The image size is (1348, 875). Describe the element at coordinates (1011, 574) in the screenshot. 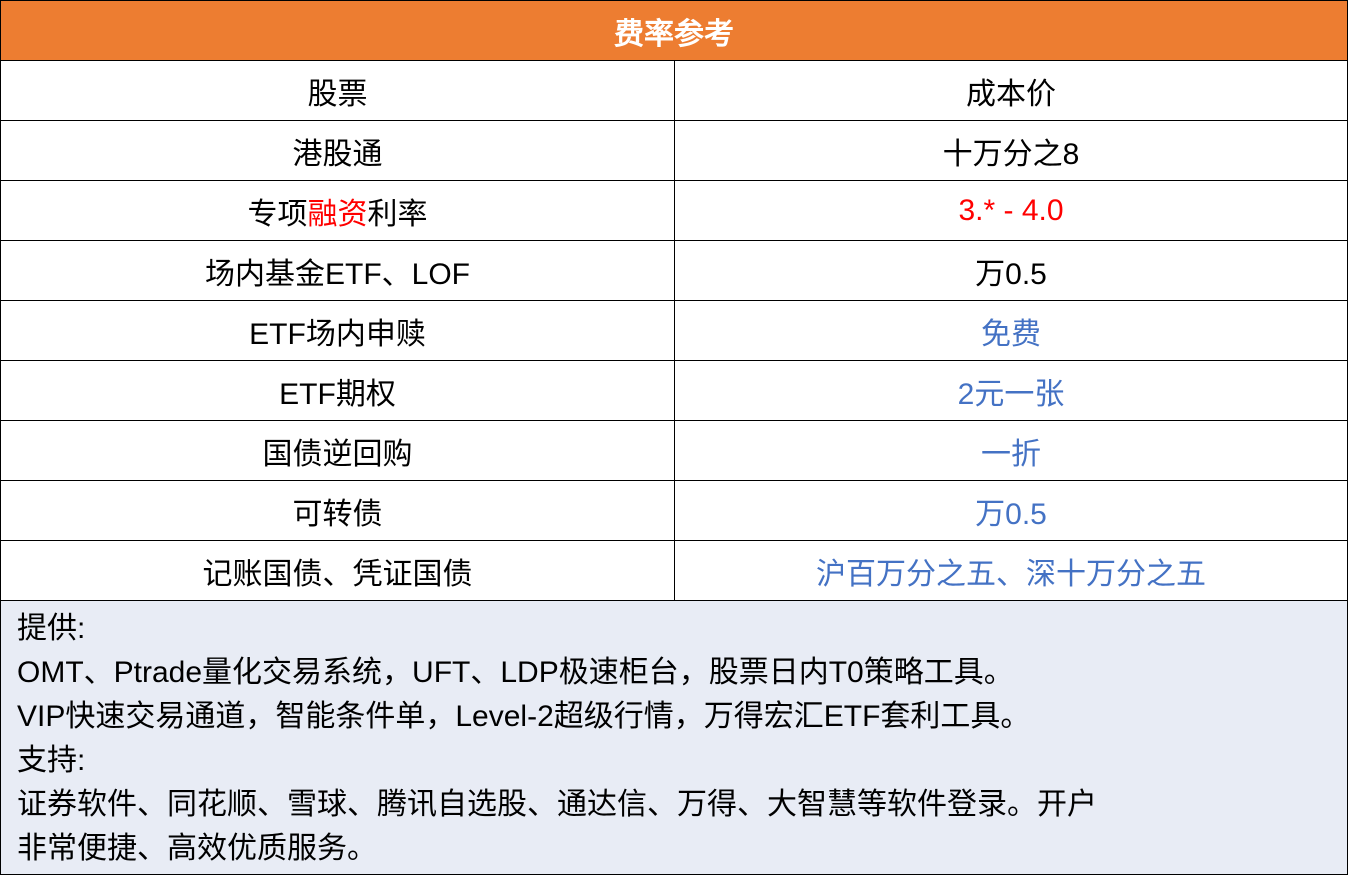

I see `cell: 沪百万分之五、深十万分之五` at that location.